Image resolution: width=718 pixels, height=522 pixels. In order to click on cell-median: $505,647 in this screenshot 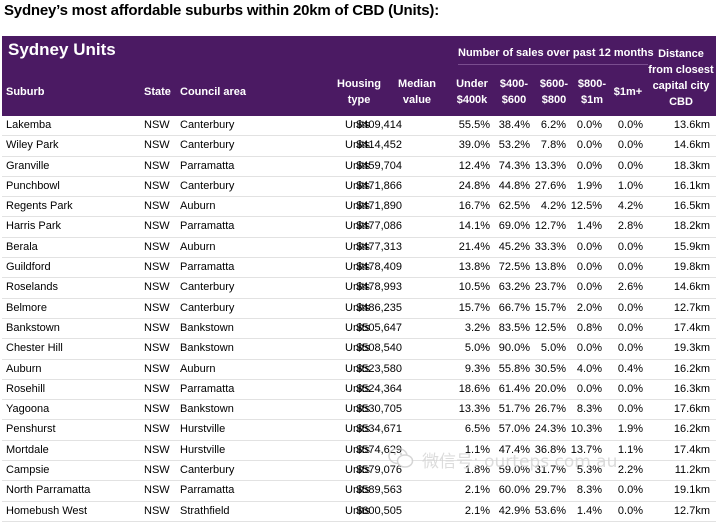, I will do `click(379, 327)`.